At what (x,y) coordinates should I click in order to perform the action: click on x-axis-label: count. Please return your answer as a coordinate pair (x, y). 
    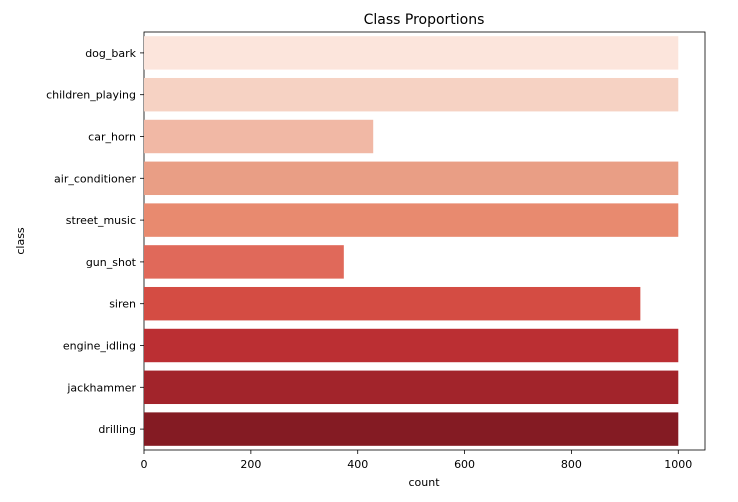
    Looking at the image, I should click on (424, 482).